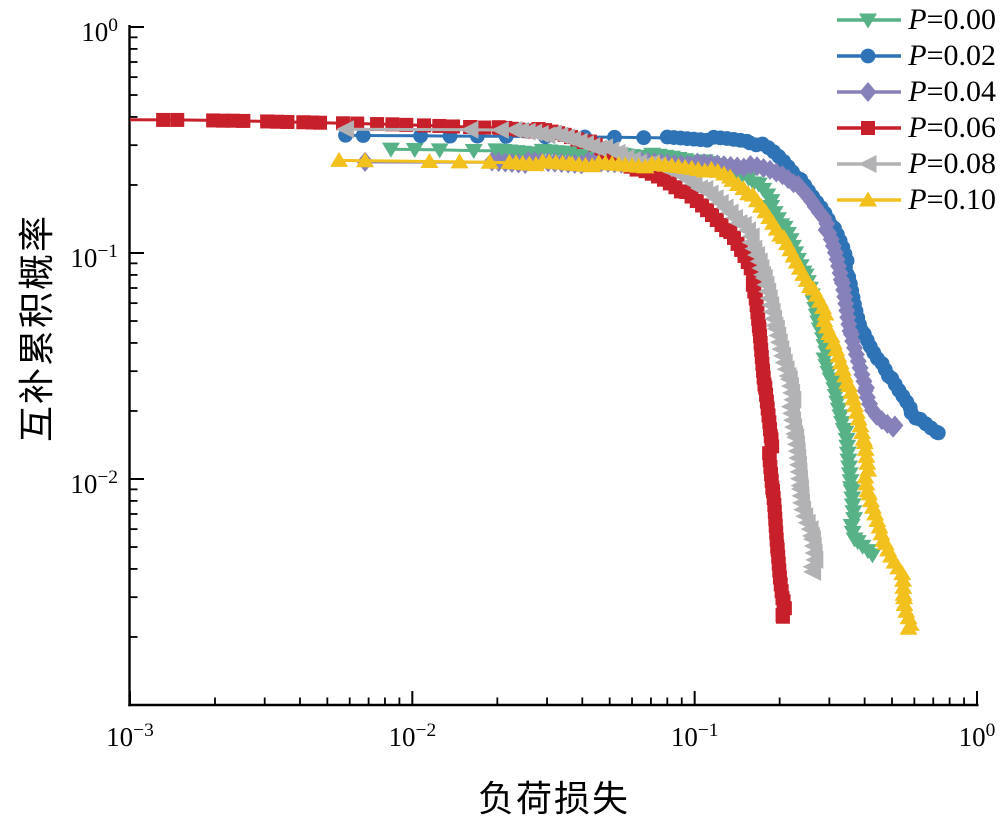  Describe the element at coordinates (952, 199) in the screenshot. I see `legend-label: P=0.10` at that location.